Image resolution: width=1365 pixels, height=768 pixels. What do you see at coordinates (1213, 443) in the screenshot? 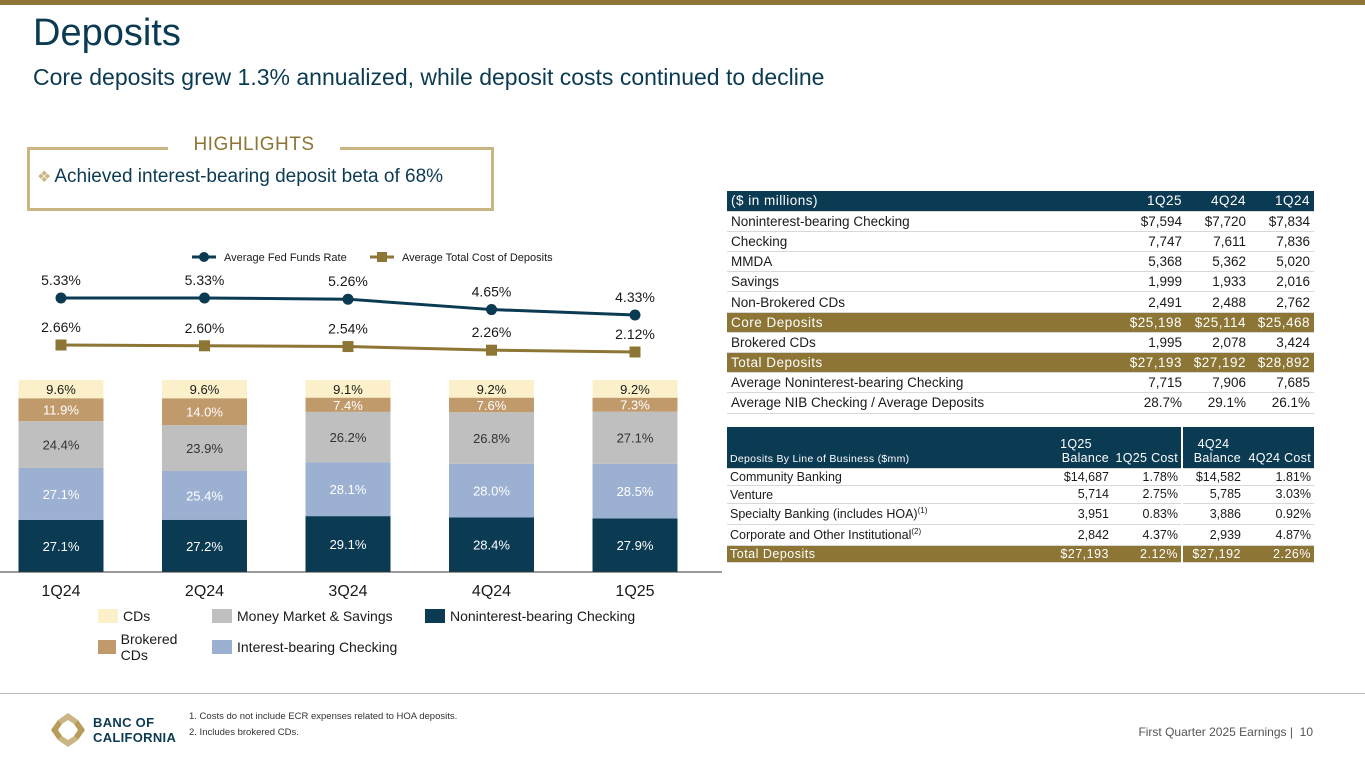
I see `header-line: 4Q24` at bounding box center [1213, 443].